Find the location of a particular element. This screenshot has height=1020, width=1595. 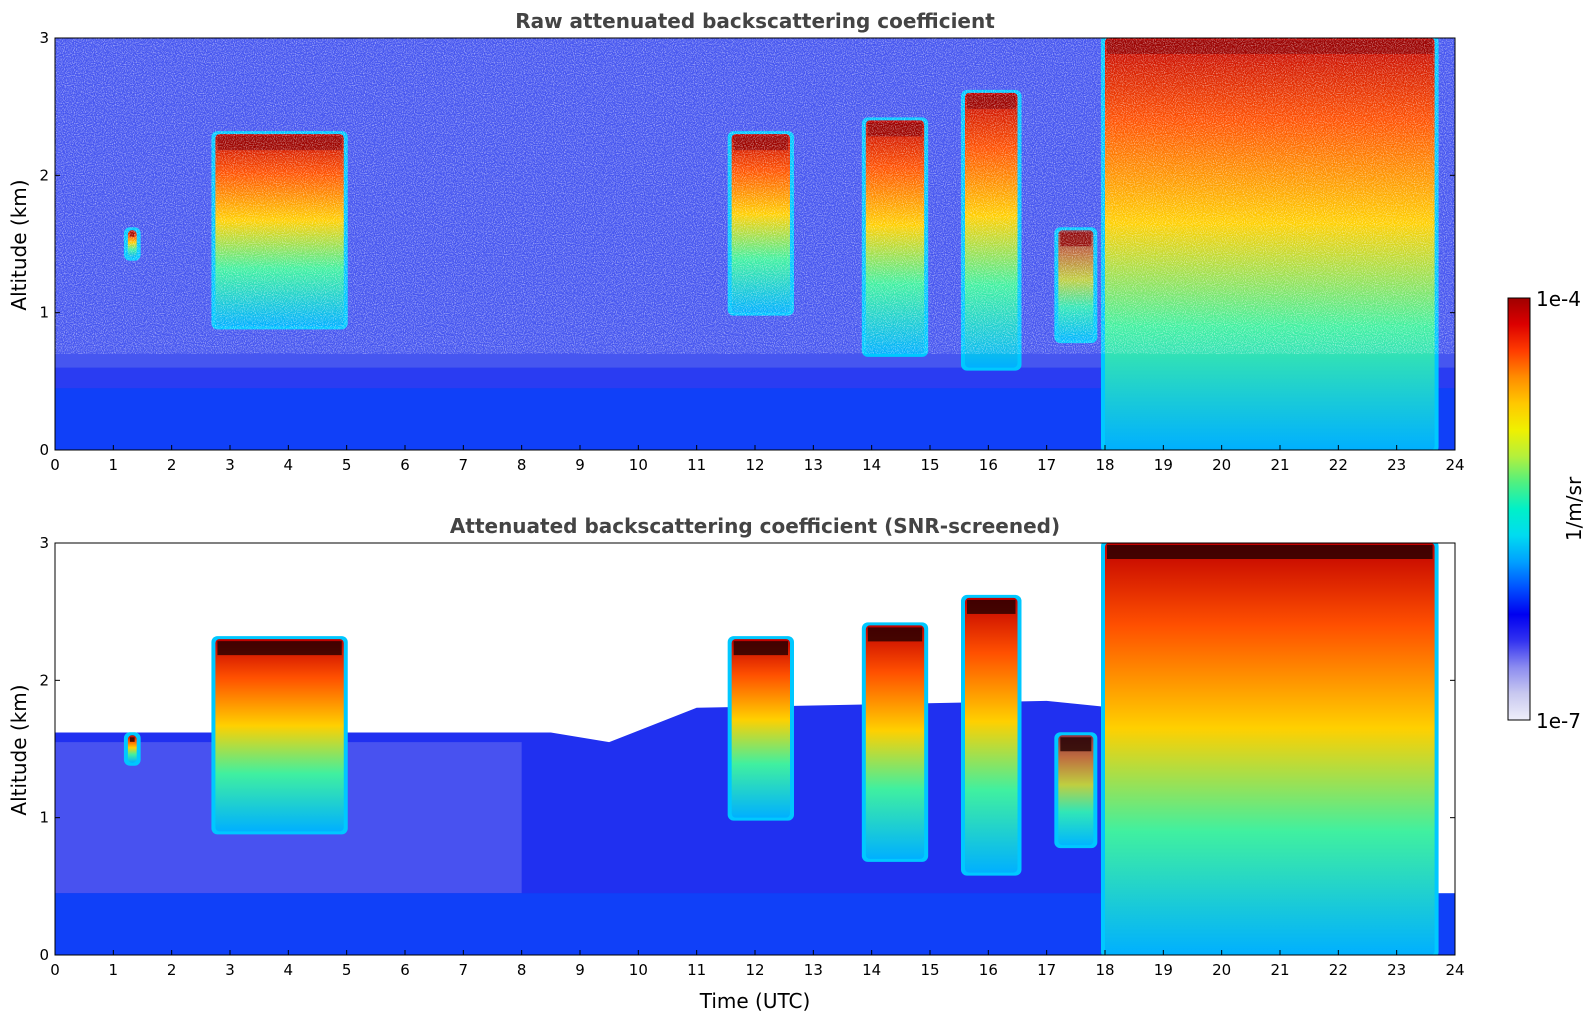

colorbar-label: 1/m/sr is located at coordinates (1574, 508).